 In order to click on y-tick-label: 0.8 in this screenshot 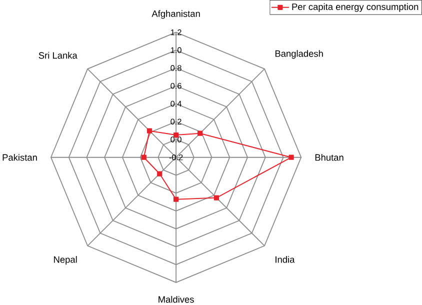, I will do `click(176, 68)`.